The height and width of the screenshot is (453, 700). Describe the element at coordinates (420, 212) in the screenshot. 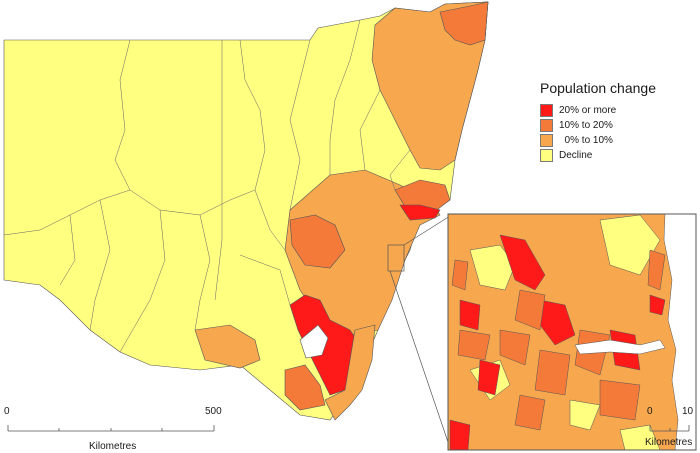

I see `region-20plus-coast-north` at that location.